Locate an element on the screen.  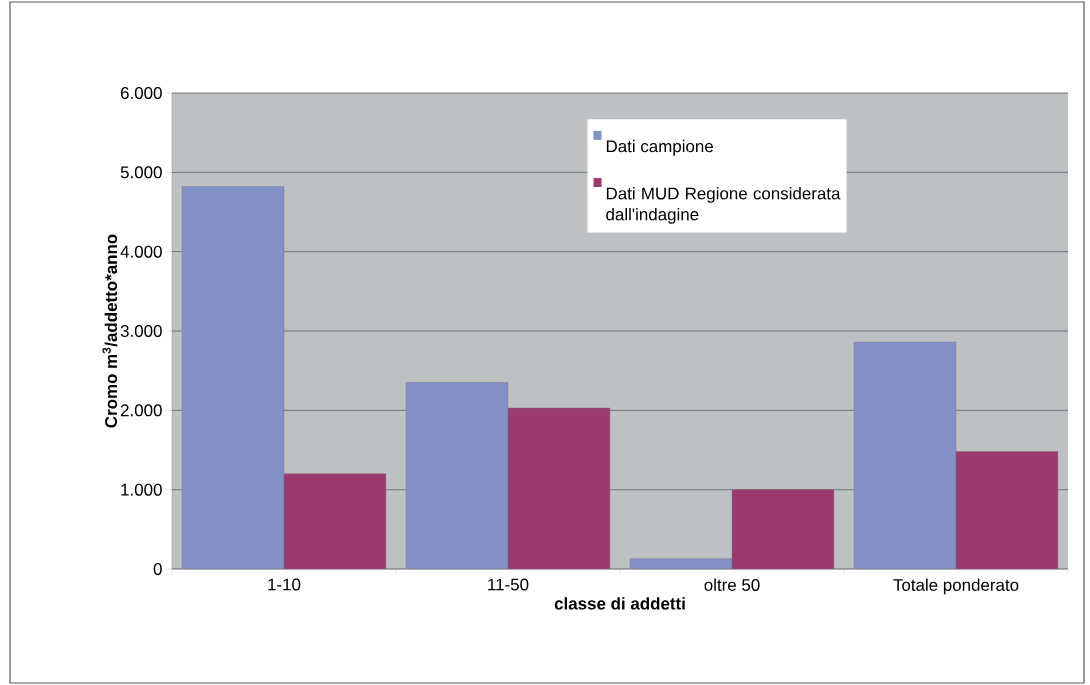
x-axis-title: classe di addetti is located at coordinates (619, 603).